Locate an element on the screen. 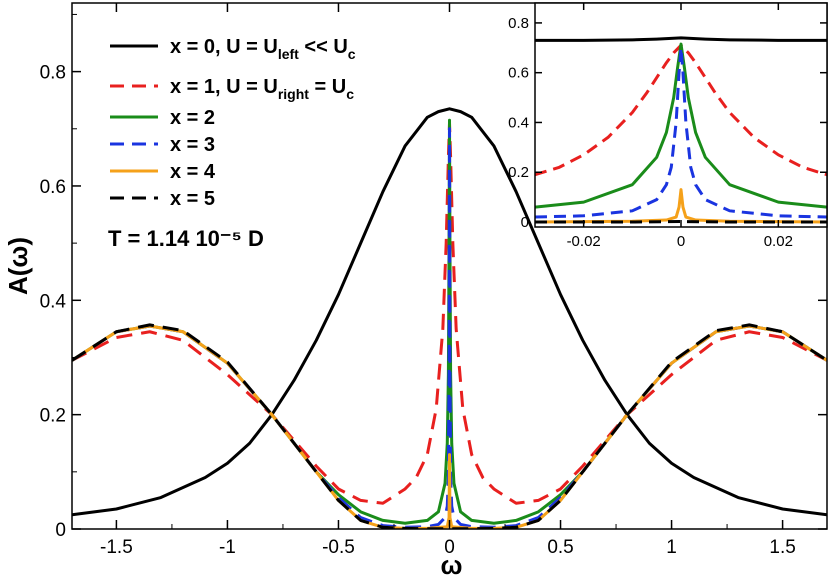 The width and height of the screenshot is (830, 577). legend-entry-x-2: x = 2 is located at coordinates (162, 118).